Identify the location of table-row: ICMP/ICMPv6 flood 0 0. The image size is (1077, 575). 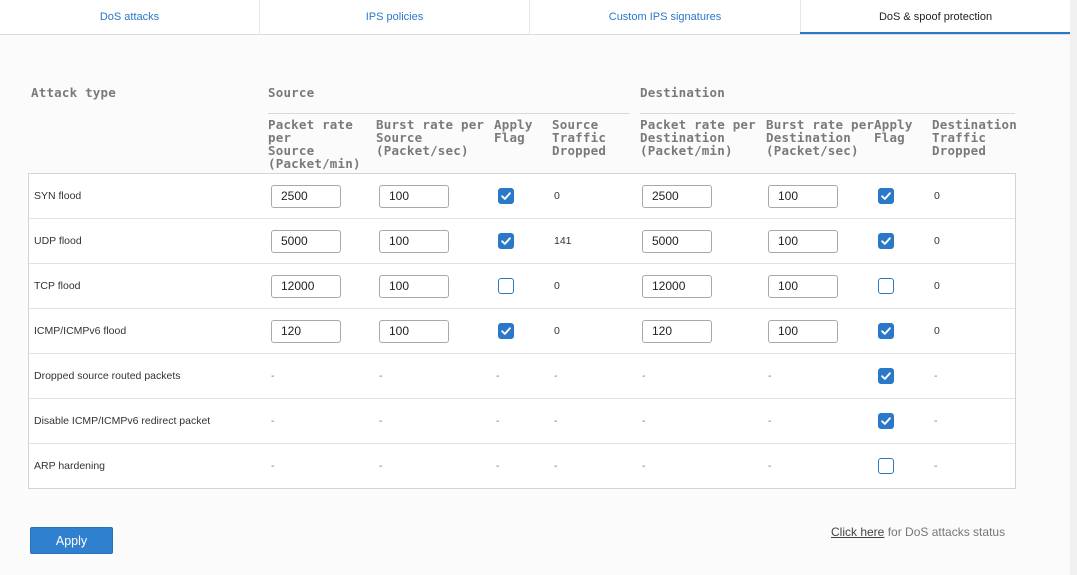
(522, 331).